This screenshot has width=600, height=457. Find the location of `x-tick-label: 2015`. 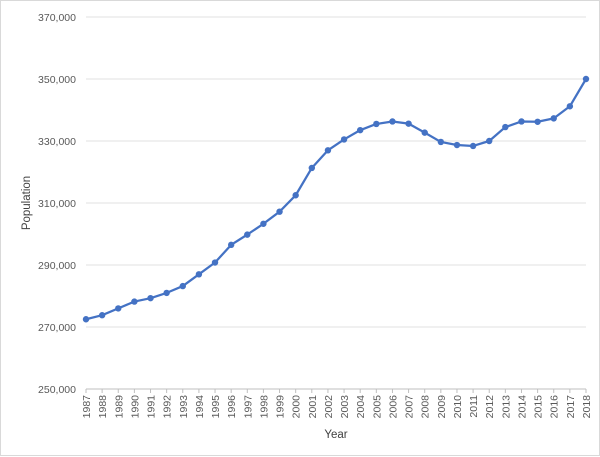

x-tick-label: 2015 is located at coordinates (539, 407).